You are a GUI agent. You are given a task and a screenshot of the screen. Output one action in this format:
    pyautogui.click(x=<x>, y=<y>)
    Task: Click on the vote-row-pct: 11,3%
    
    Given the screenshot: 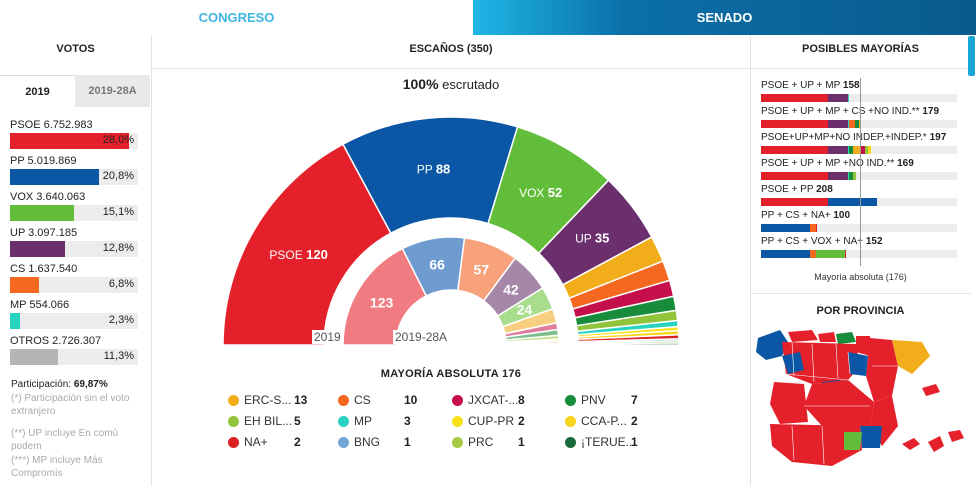 What is the action you would take?
    pyautogui.click(x=118, y=356)
    